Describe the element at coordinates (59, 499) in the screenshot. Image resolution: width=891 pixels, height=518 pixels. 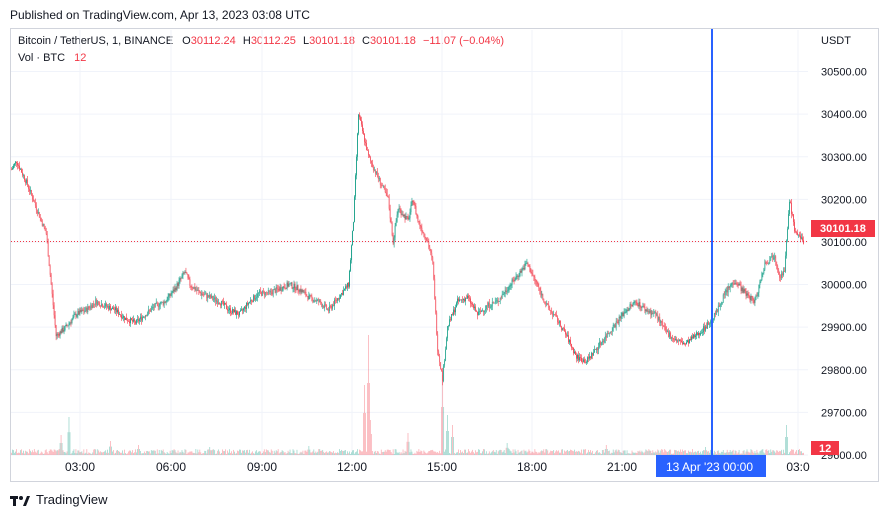
I see `footer-brand: TradingView` at that location.